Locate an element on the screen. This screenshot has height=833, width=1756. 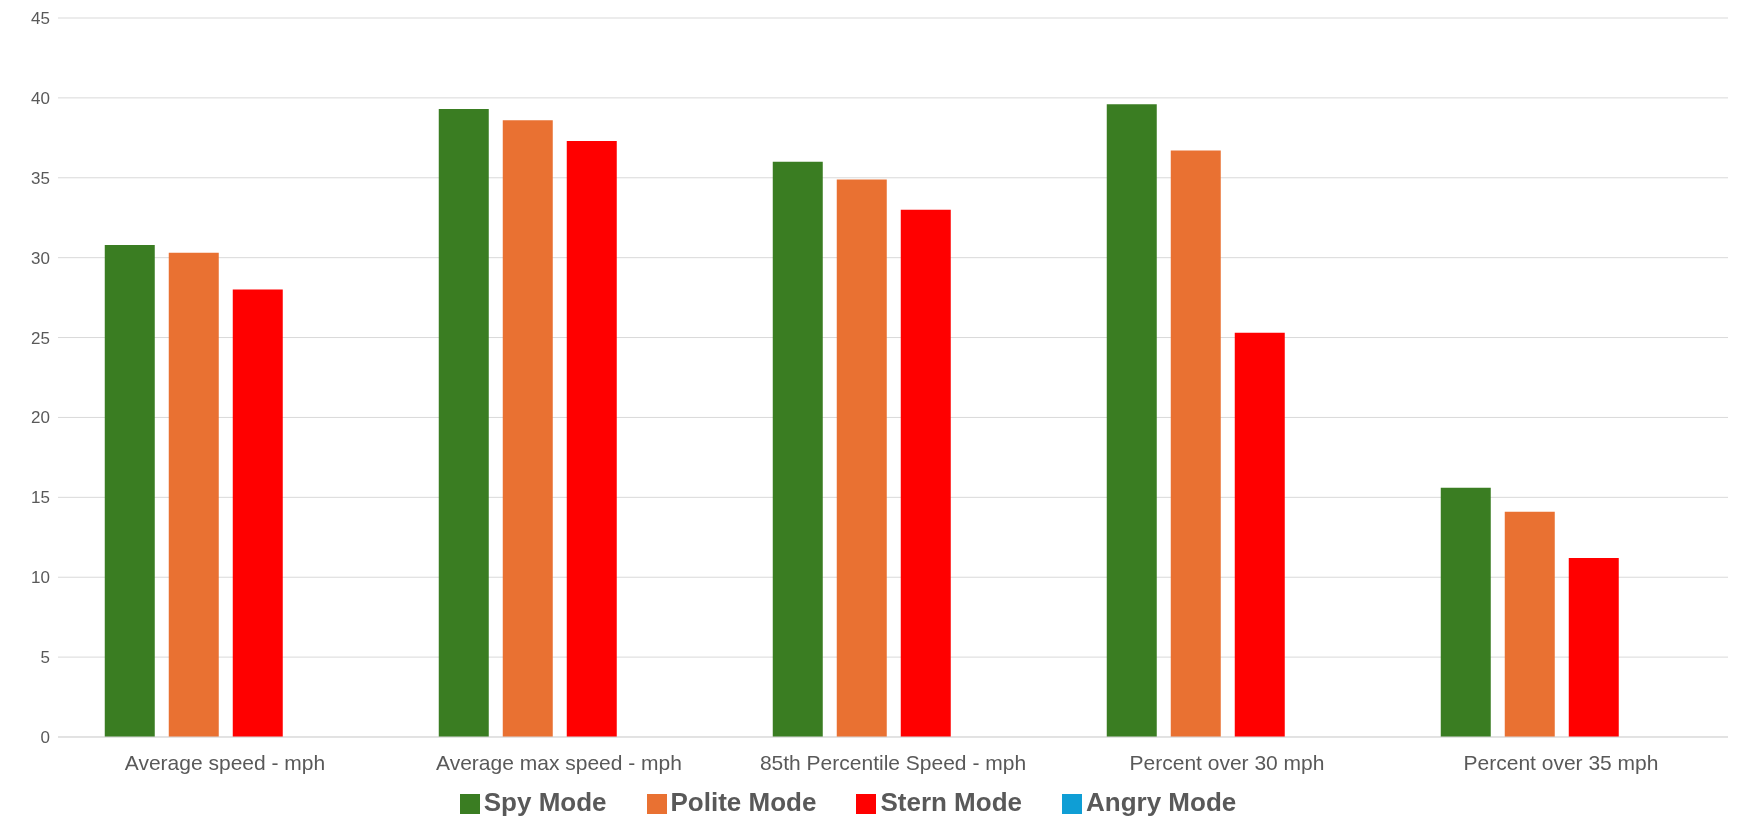
y-tick-label: 25 is located at coordinates (40, 338).